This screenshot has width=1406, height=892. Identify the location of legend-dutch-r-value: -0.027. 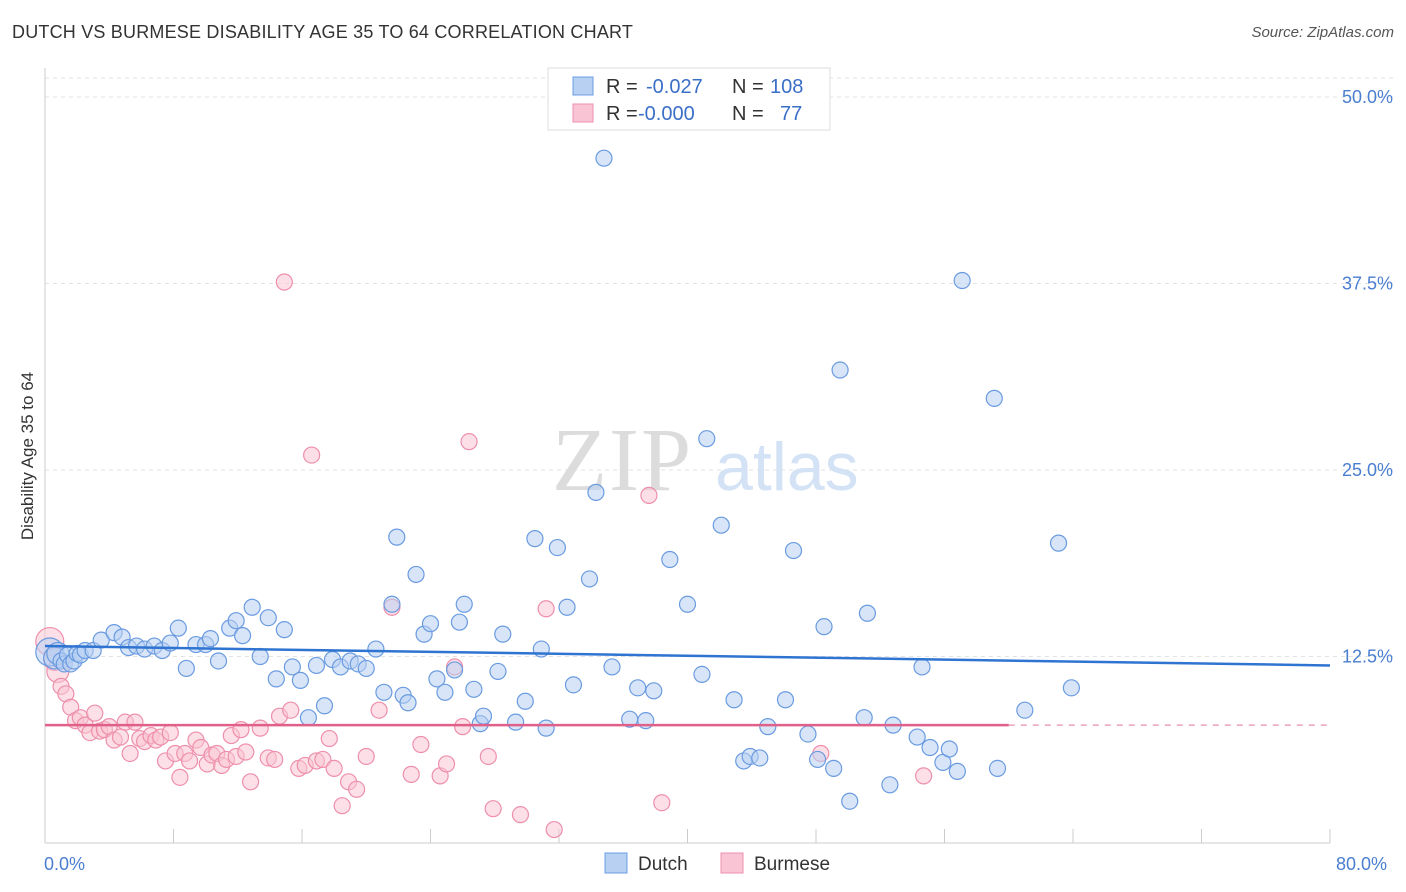
(674, 87).